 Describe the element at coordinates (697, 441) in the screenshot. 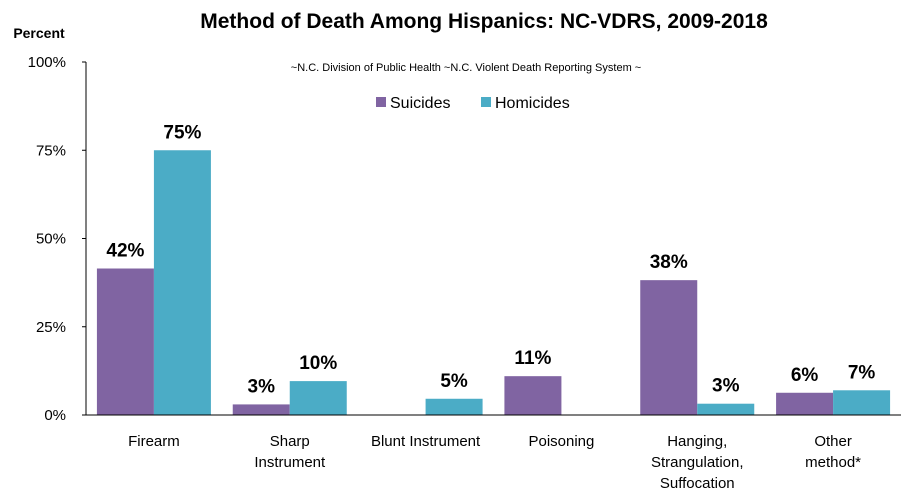

I see `category-label: Hanging,` at that location.